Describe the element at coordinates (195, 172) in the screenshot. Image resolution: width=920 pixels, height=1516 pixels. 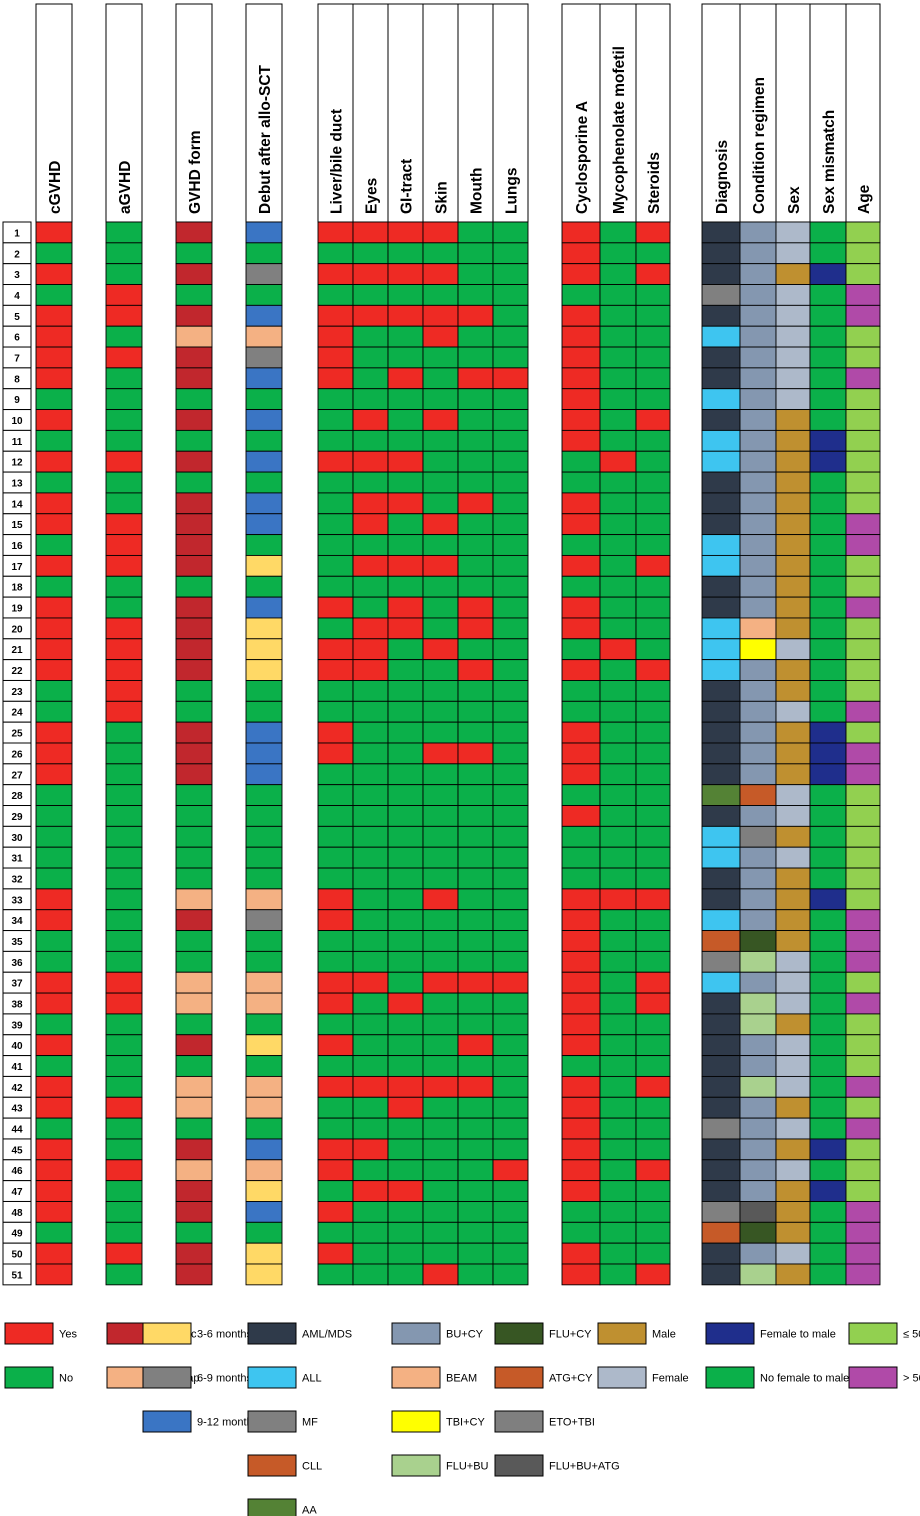
I see `column-header-gvhd-form: GVHD form` at that location.